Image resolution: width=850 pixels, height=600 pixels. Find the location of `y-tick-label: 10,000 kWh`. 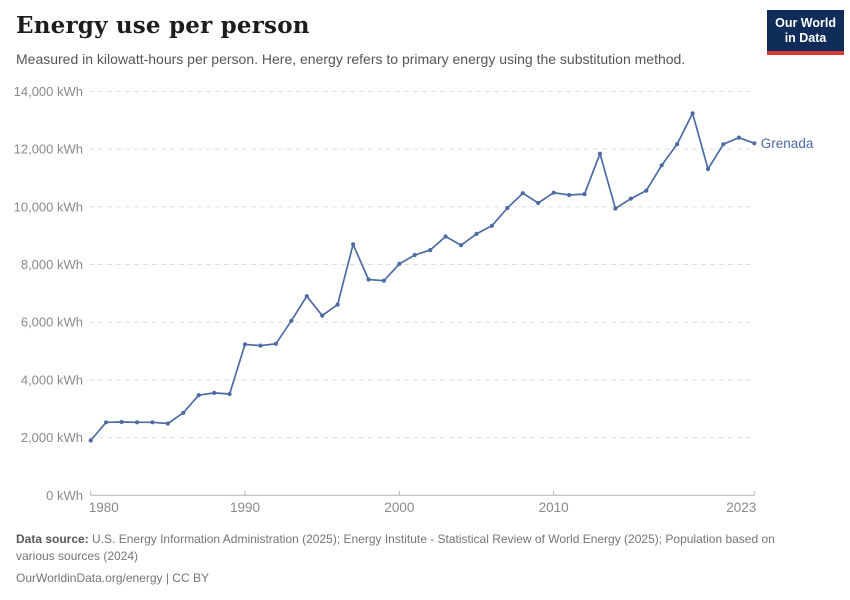

y-tick-label: 10,000 kWh is located at coordinates (48, 206).